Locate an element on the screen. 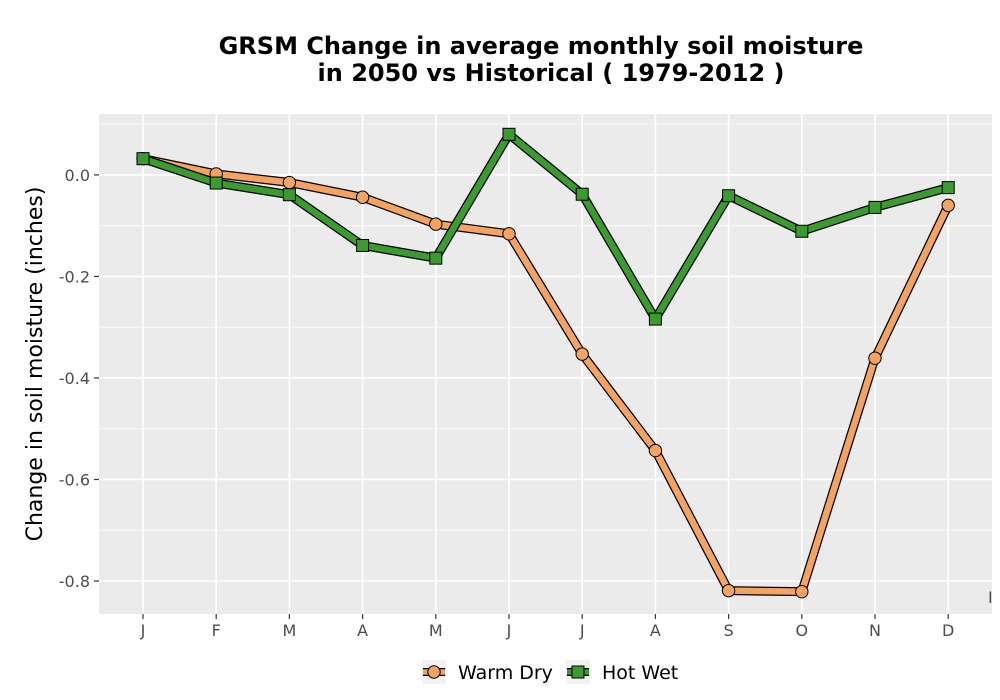  x-tick-label: N is located at coordinates (875, 630).